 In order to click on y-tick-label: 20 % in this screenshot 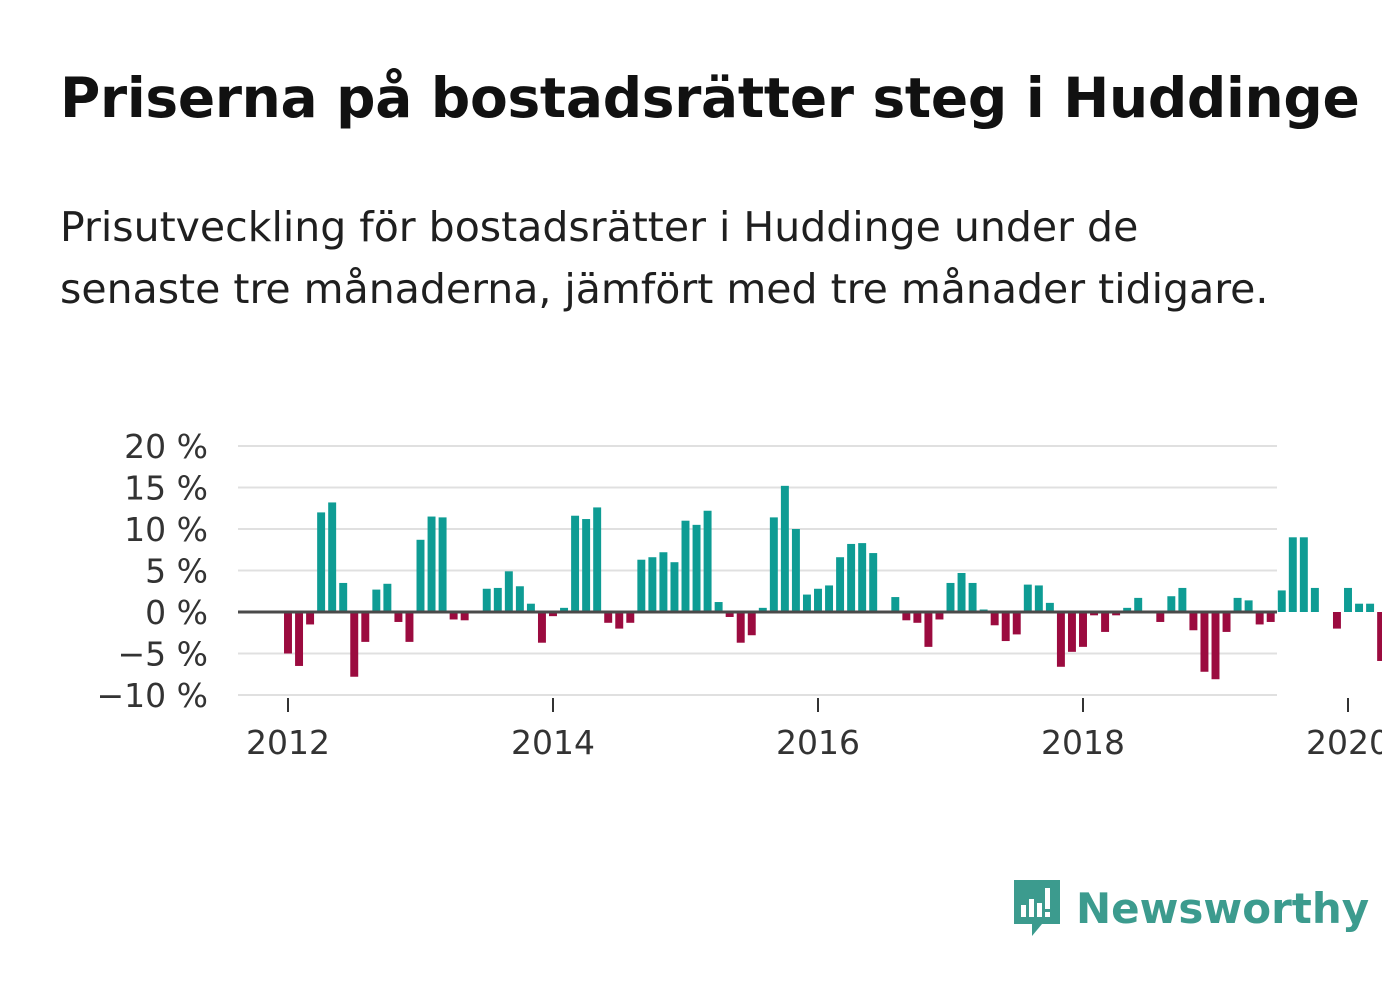, I will do `click(166, 446)`.